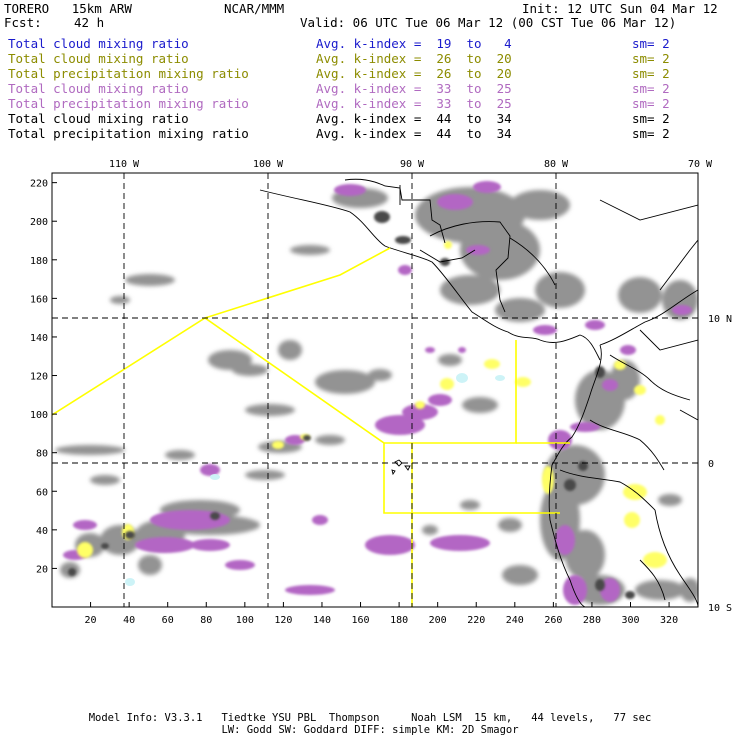 This screenshot has width=740, height=740. I want to click on x-tick-label: 140, so click(322, 620).